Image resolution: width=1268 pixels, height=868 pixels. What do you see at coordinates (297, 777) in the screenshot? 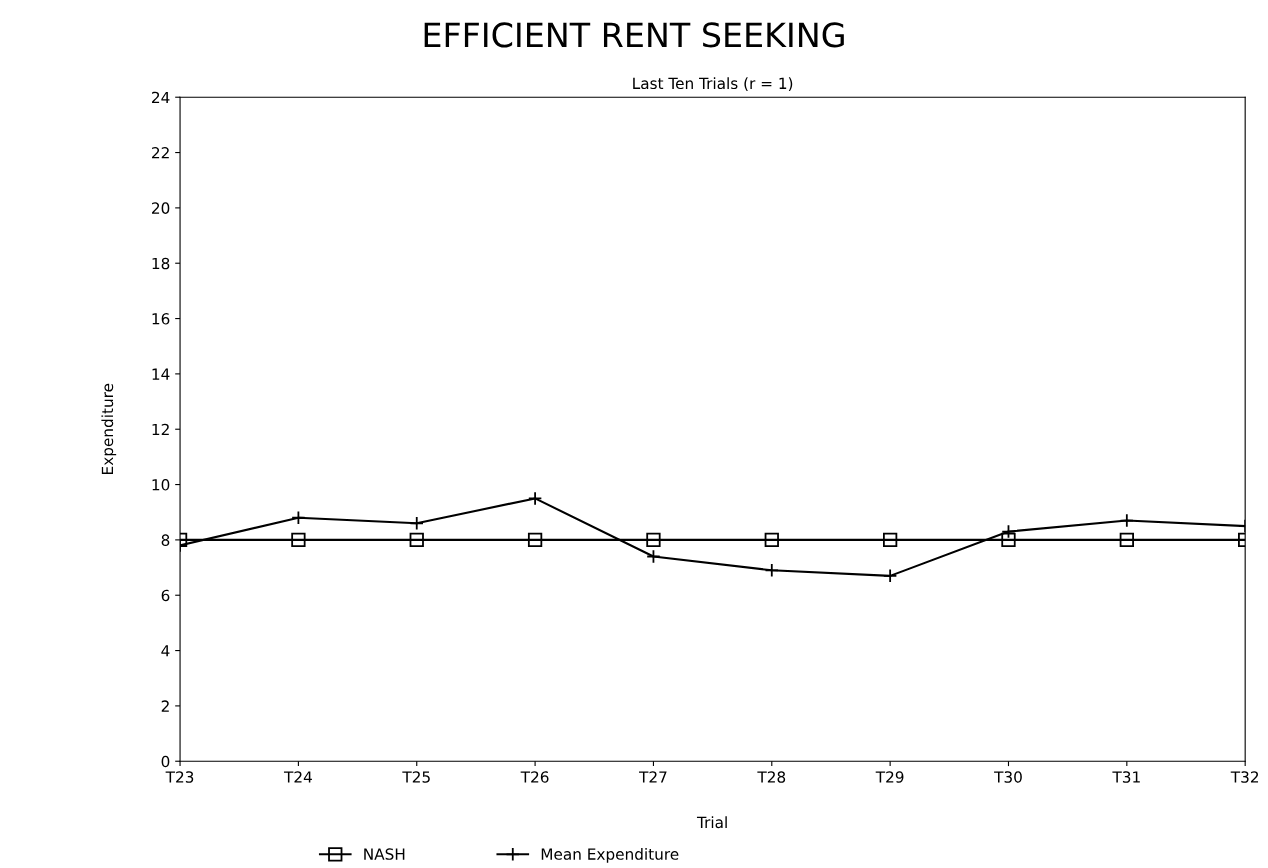
I see `x-tick-label: T24` at bounding box center [297, 777].